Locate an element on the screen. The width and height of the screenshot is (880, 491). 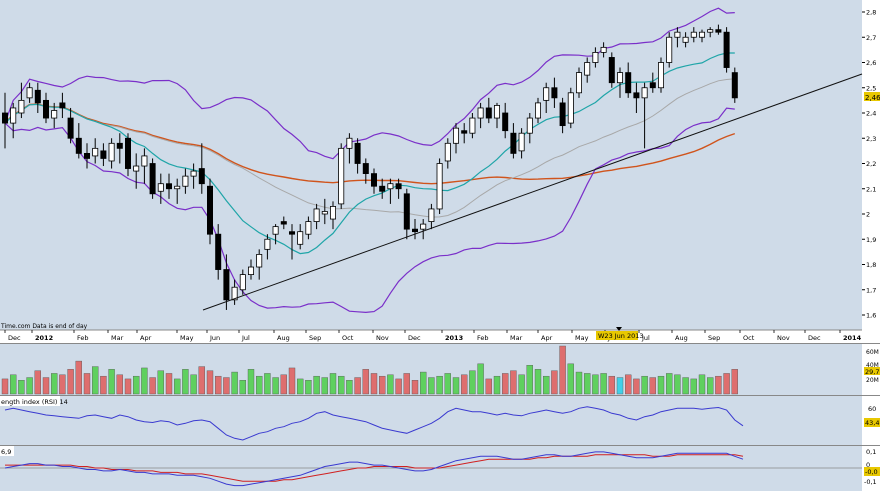
price-axis-tick: 2,3 is located at coordinates (871, 139).